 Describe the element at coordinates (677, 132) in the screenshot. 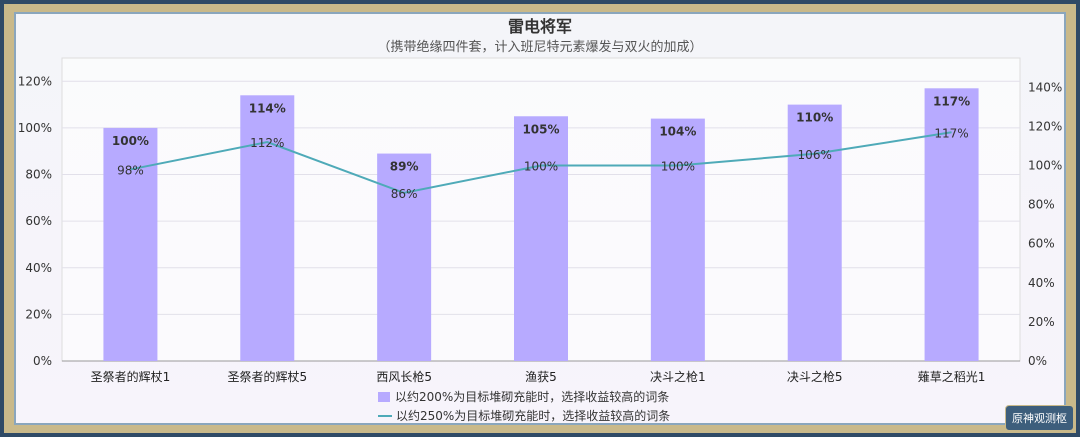

I see `bar-data-label: 104%` at that location.